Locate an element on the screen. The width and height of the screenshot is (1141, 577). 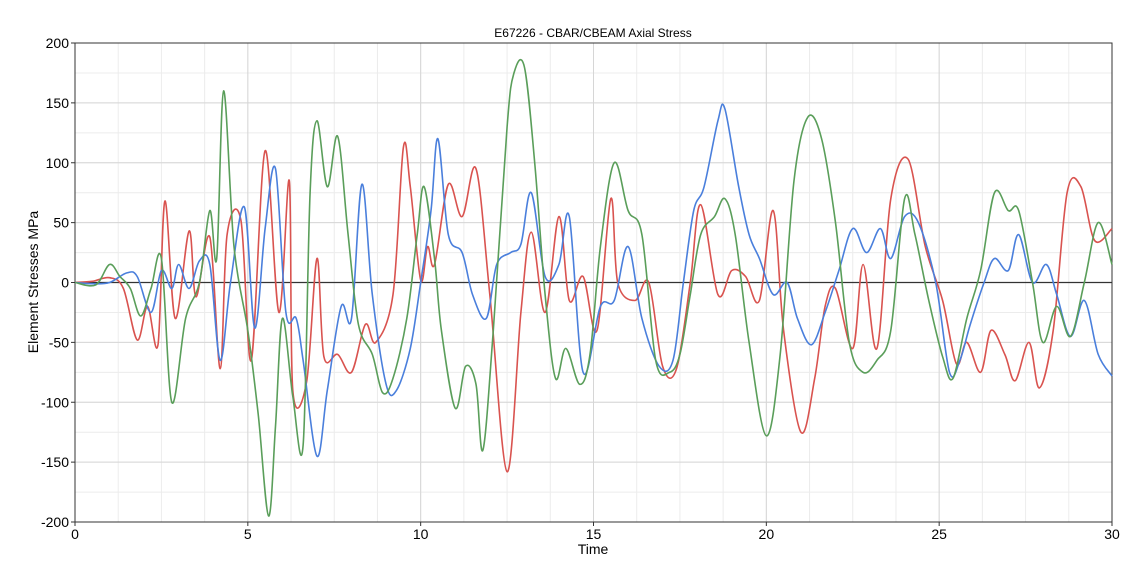
y-tick-label: 200 is located at coordinates (58, 43).